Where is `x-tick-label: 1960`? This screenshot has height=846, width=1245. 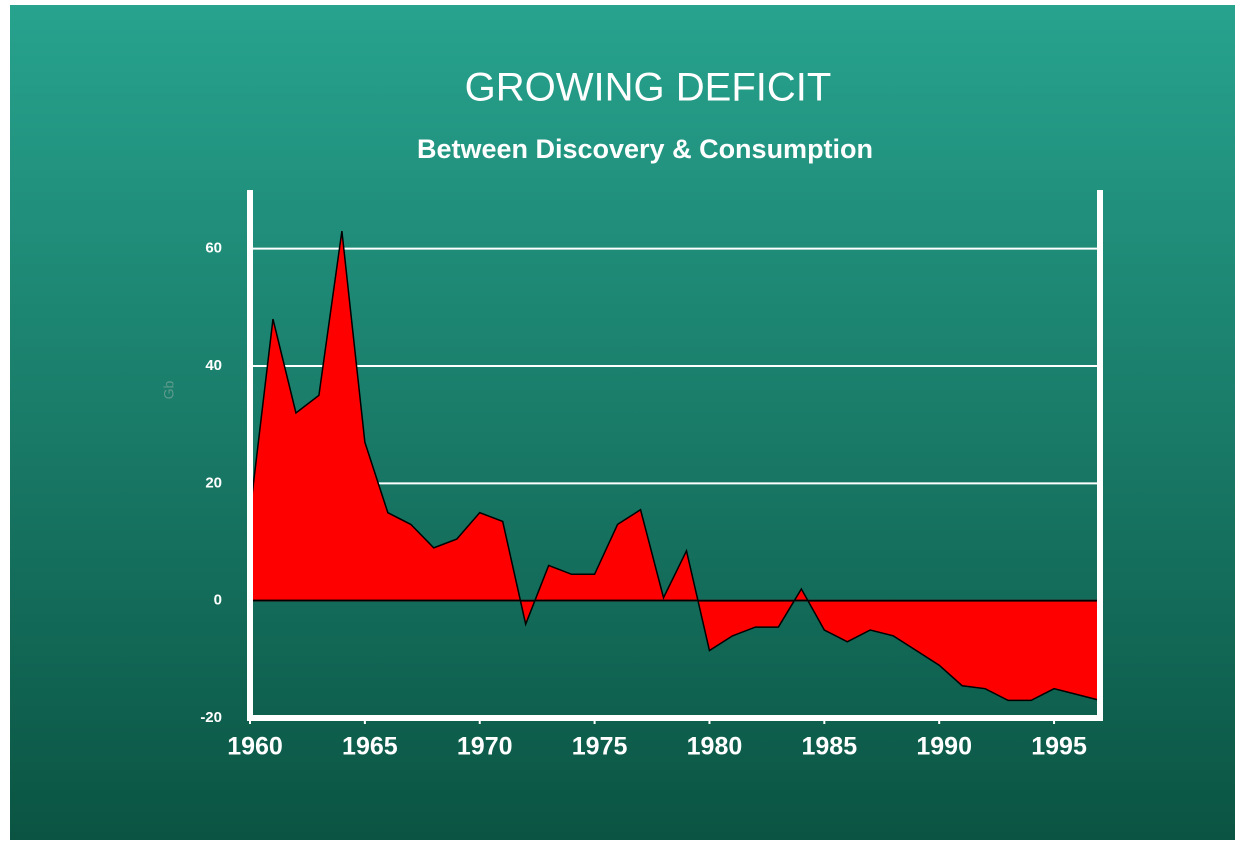 x-tick-label: 1960 is located at coordinates (255, 747).